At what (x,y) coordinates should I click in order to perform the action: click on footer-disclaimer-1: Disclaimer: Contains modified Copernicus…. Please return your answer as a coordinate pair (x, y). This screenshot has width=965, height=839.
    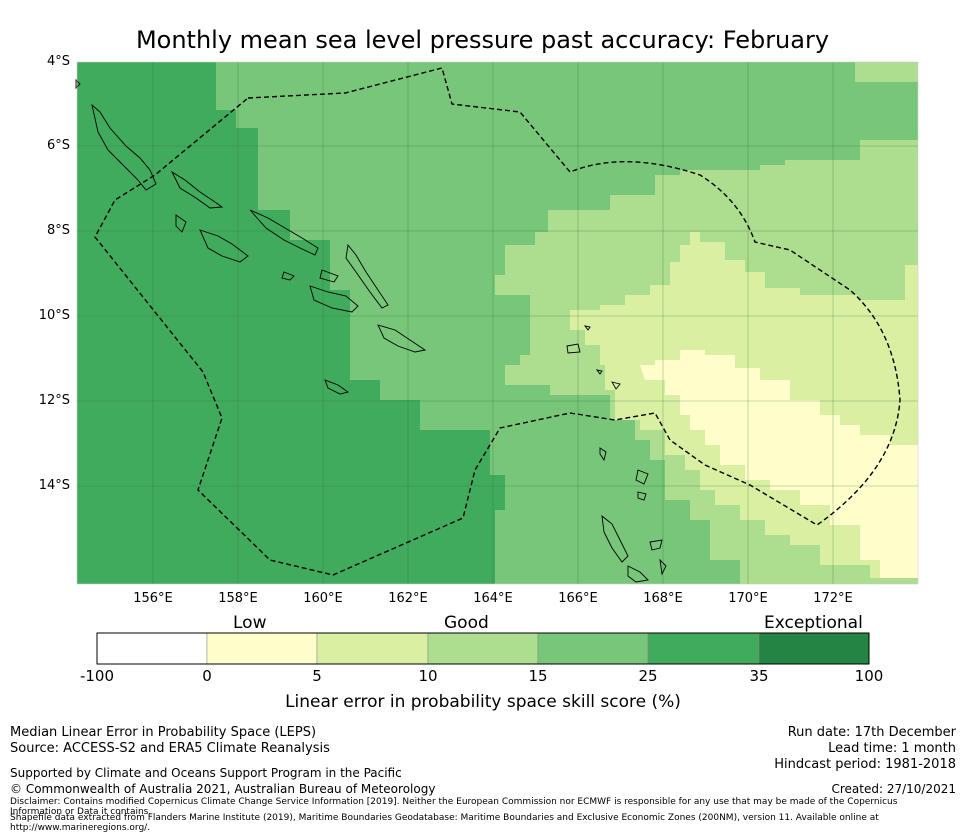
    Looking at the image, I should click on (454, 802).